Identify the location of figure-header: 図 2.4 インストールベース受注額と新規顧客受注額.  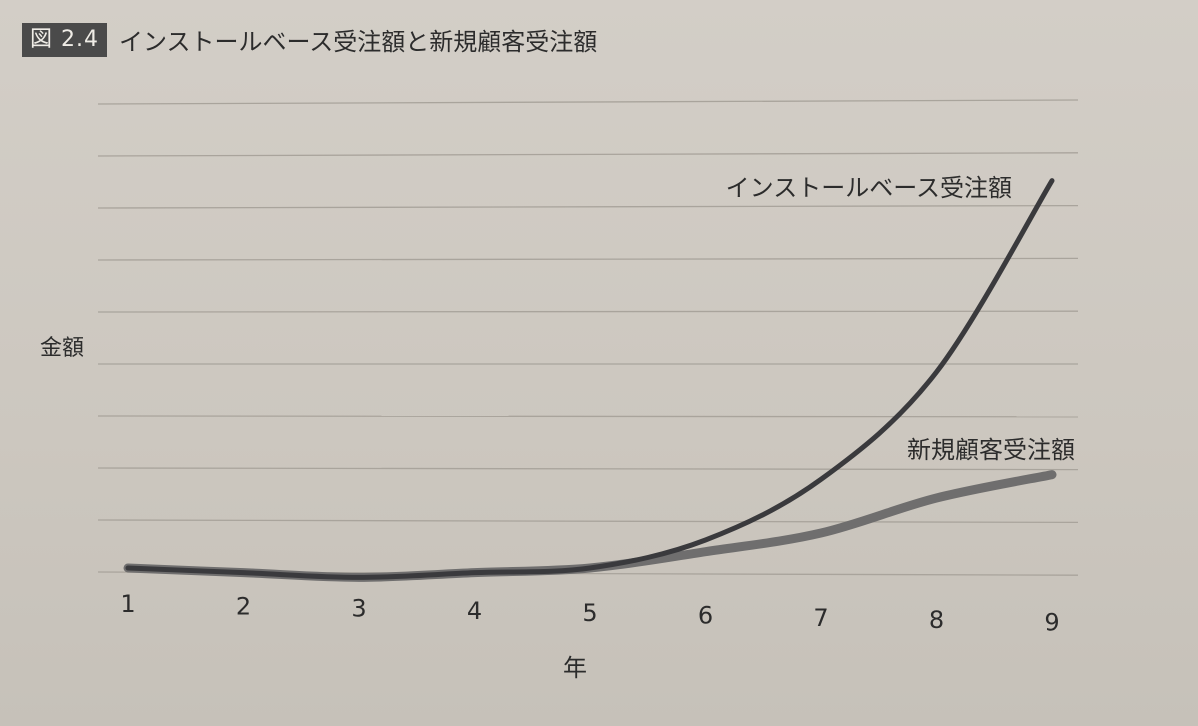
(309, 39).